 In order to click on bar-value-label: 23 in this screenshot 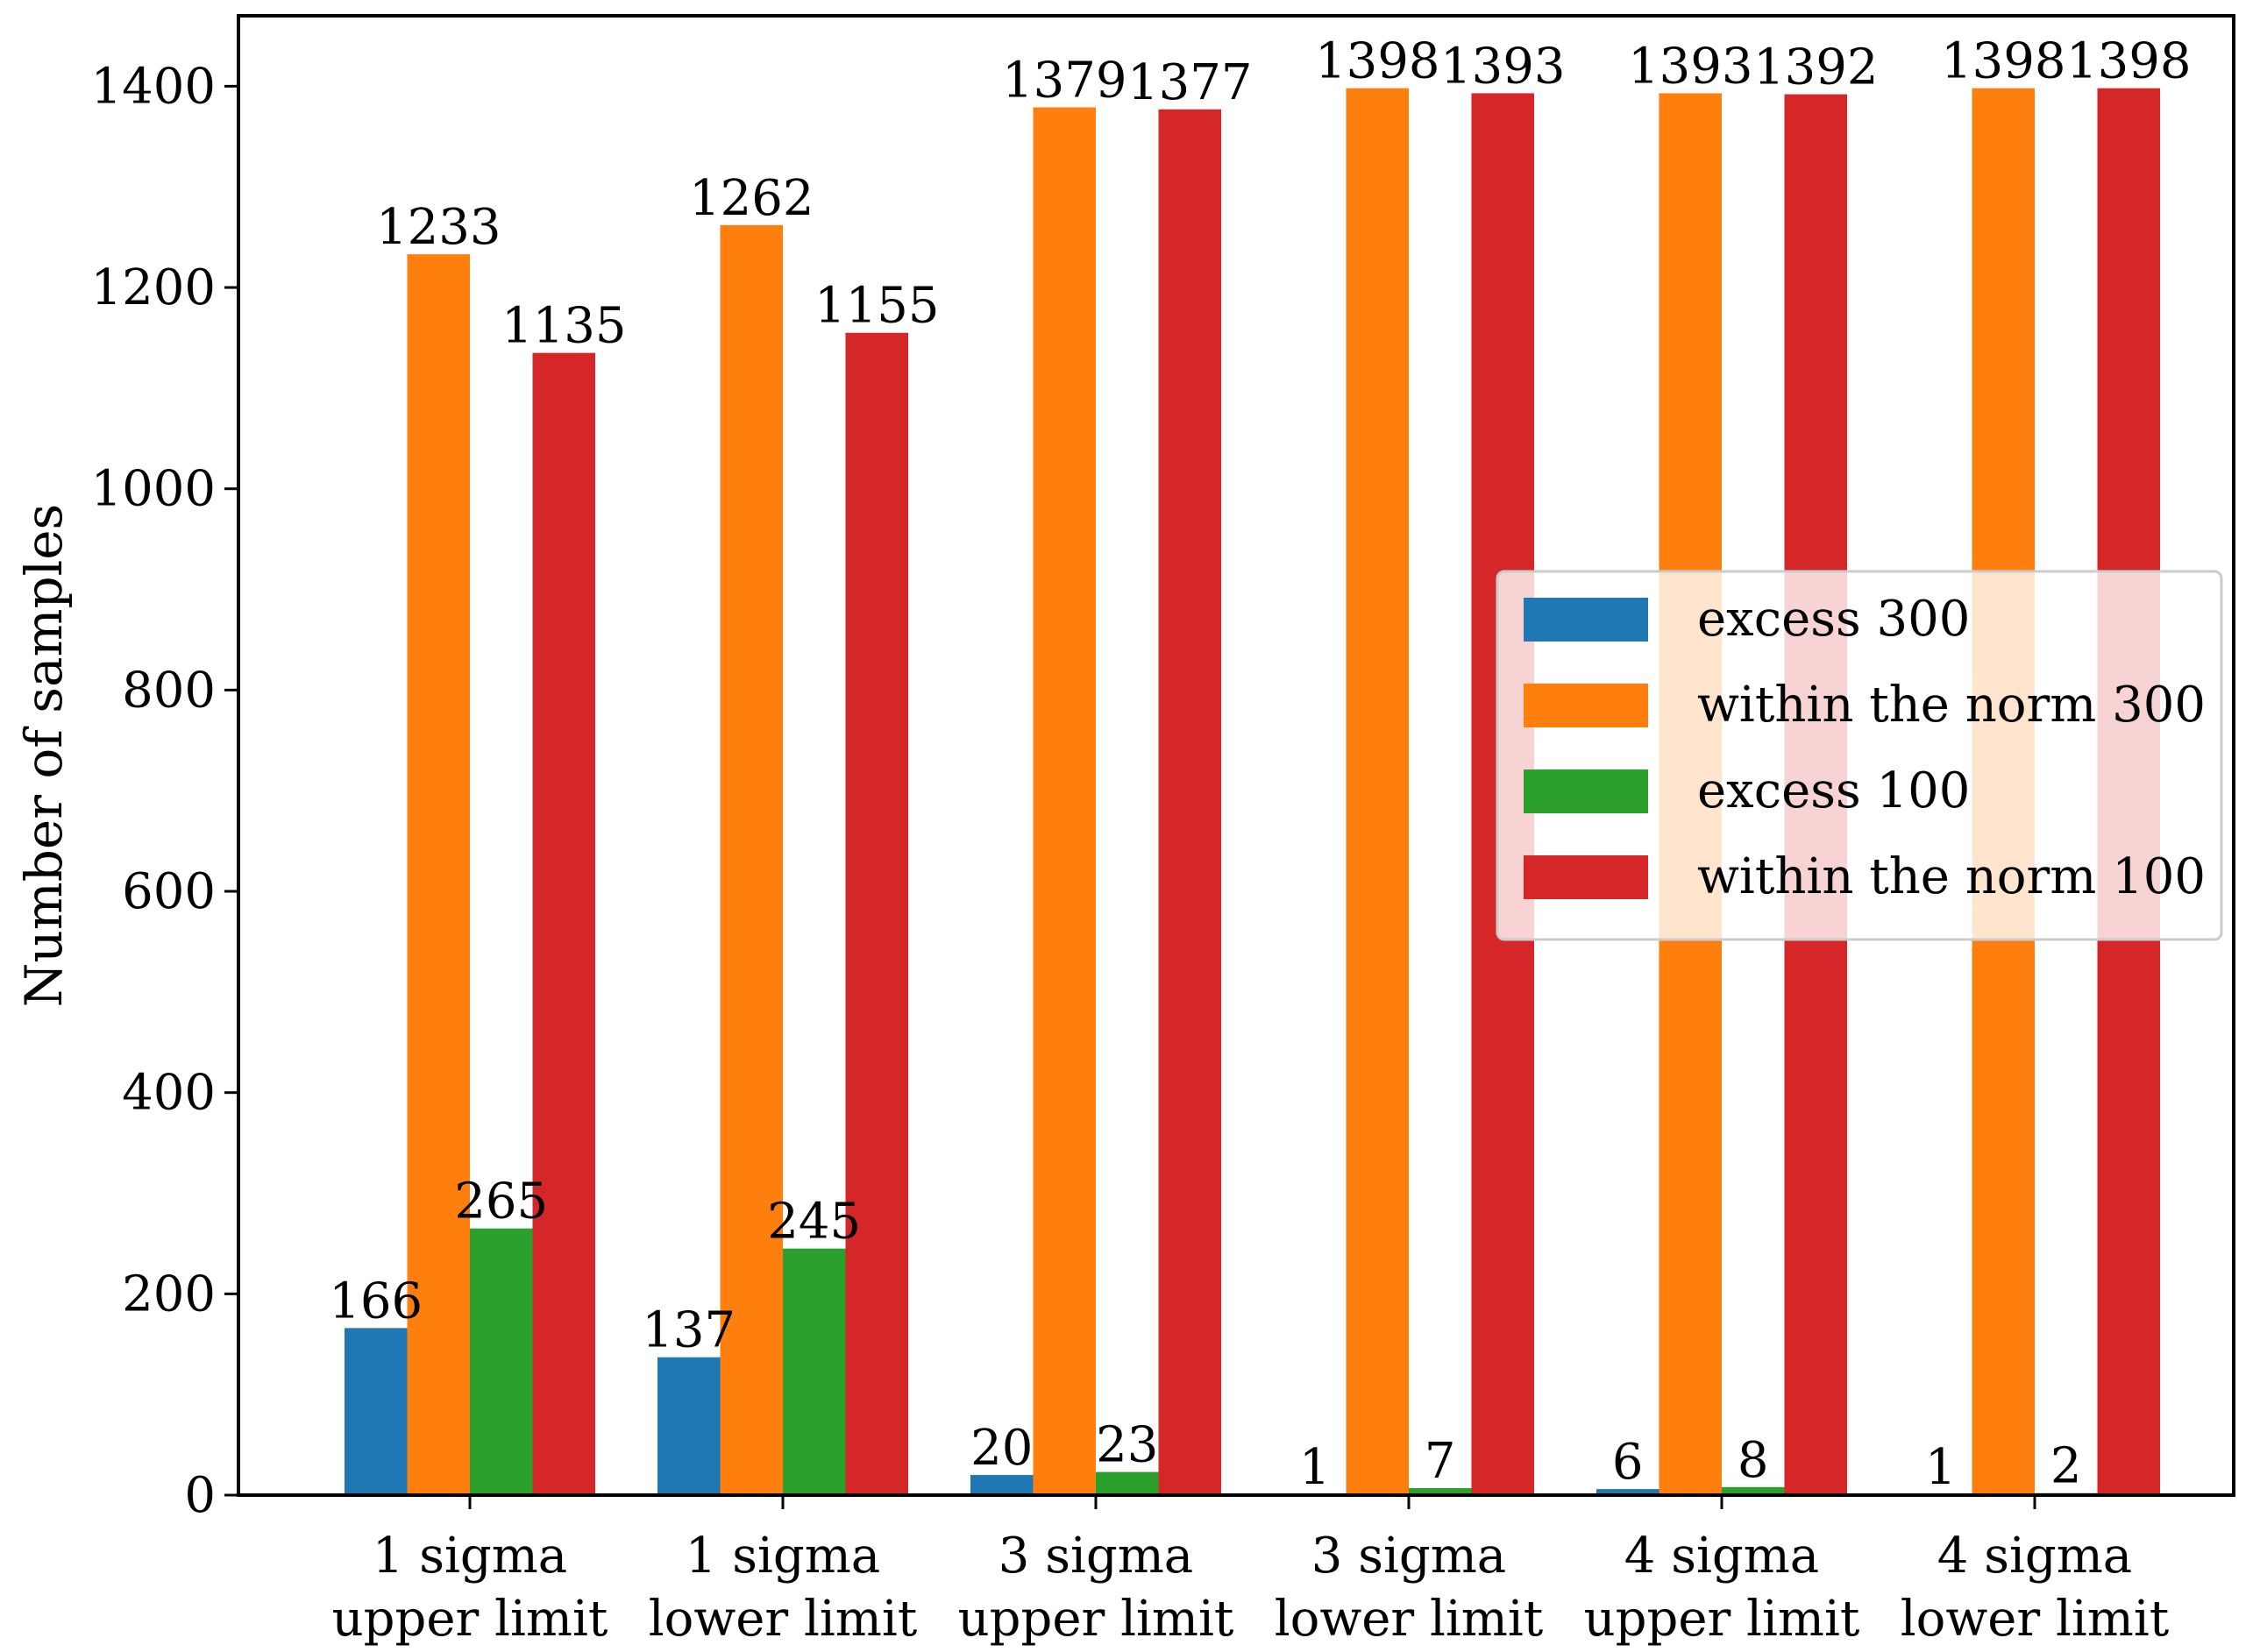, I will do `click(1127, 1445)`.